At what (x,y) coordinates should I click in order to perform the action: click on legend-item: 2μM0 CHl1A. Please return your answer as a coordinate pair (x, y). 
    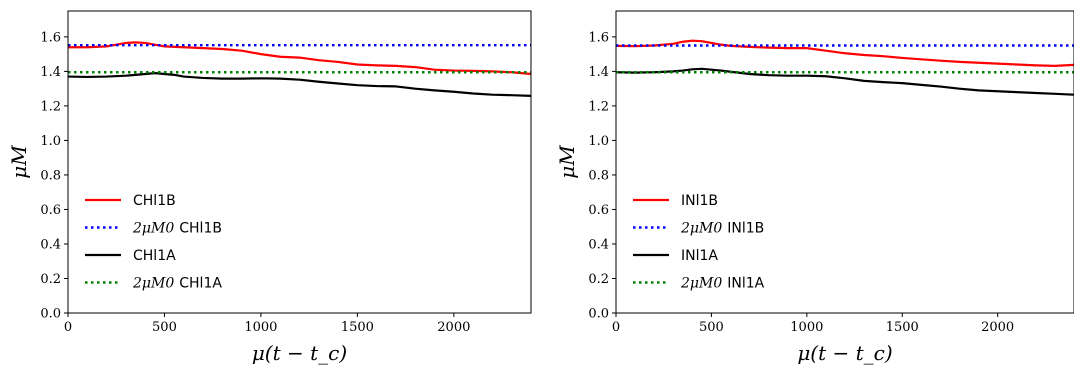
    Looking at the image, I should click on (153, 284).